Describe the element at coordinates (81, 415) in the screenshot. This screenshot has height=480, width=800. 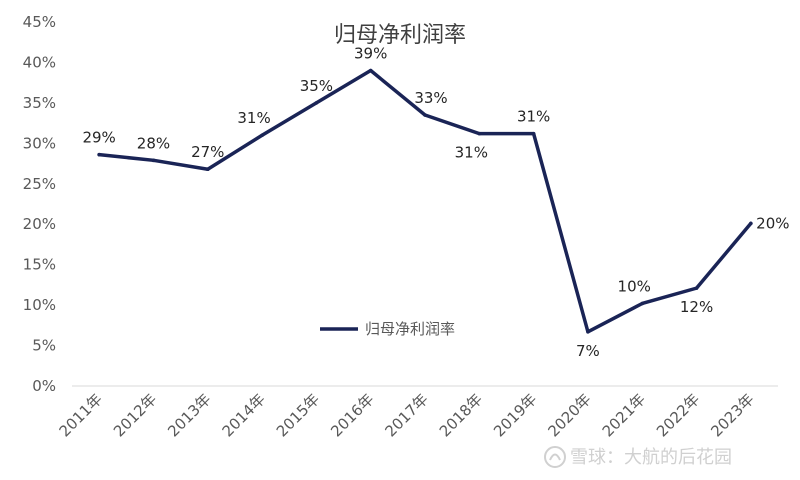
I see `x-tick-label: 2011年` at that location.